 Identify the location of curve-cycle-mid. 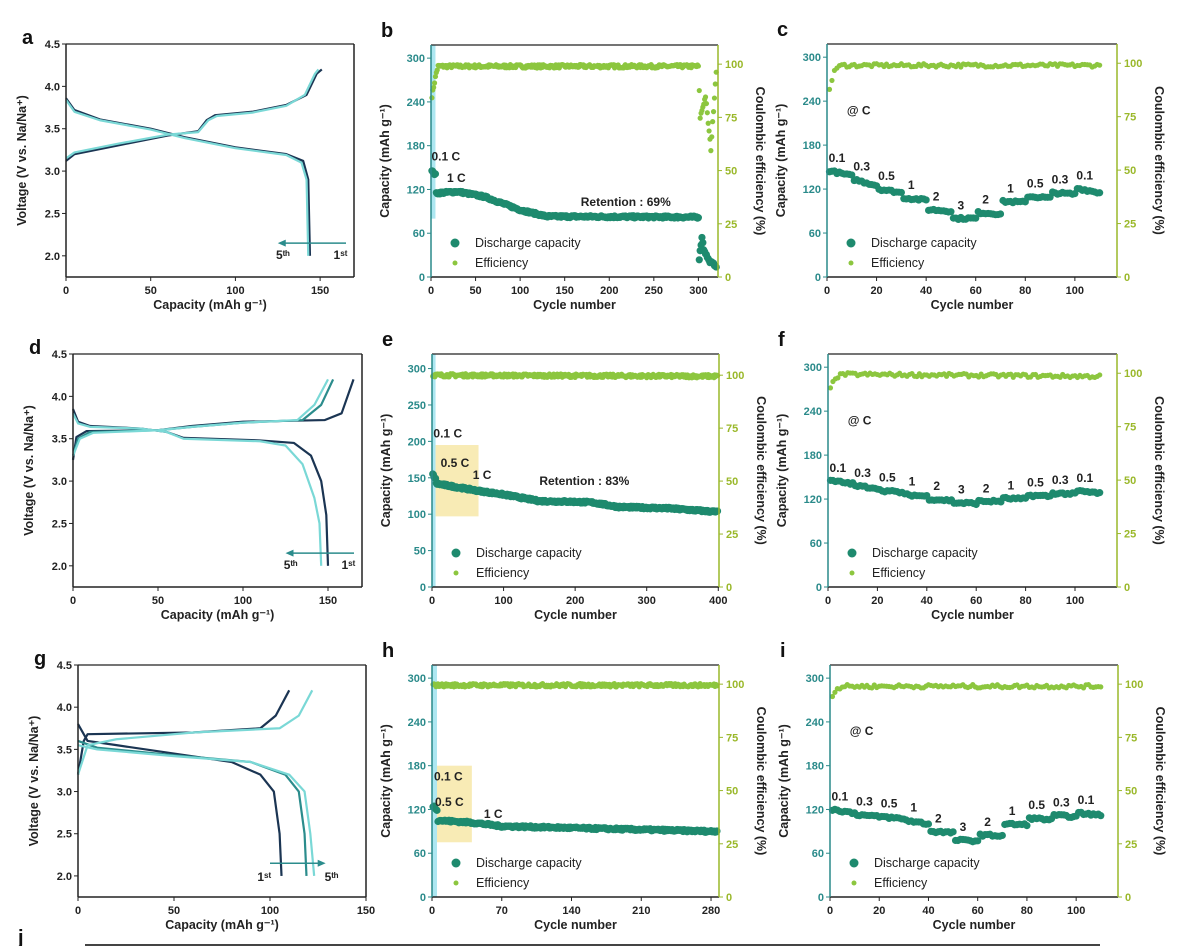
(192, 807).